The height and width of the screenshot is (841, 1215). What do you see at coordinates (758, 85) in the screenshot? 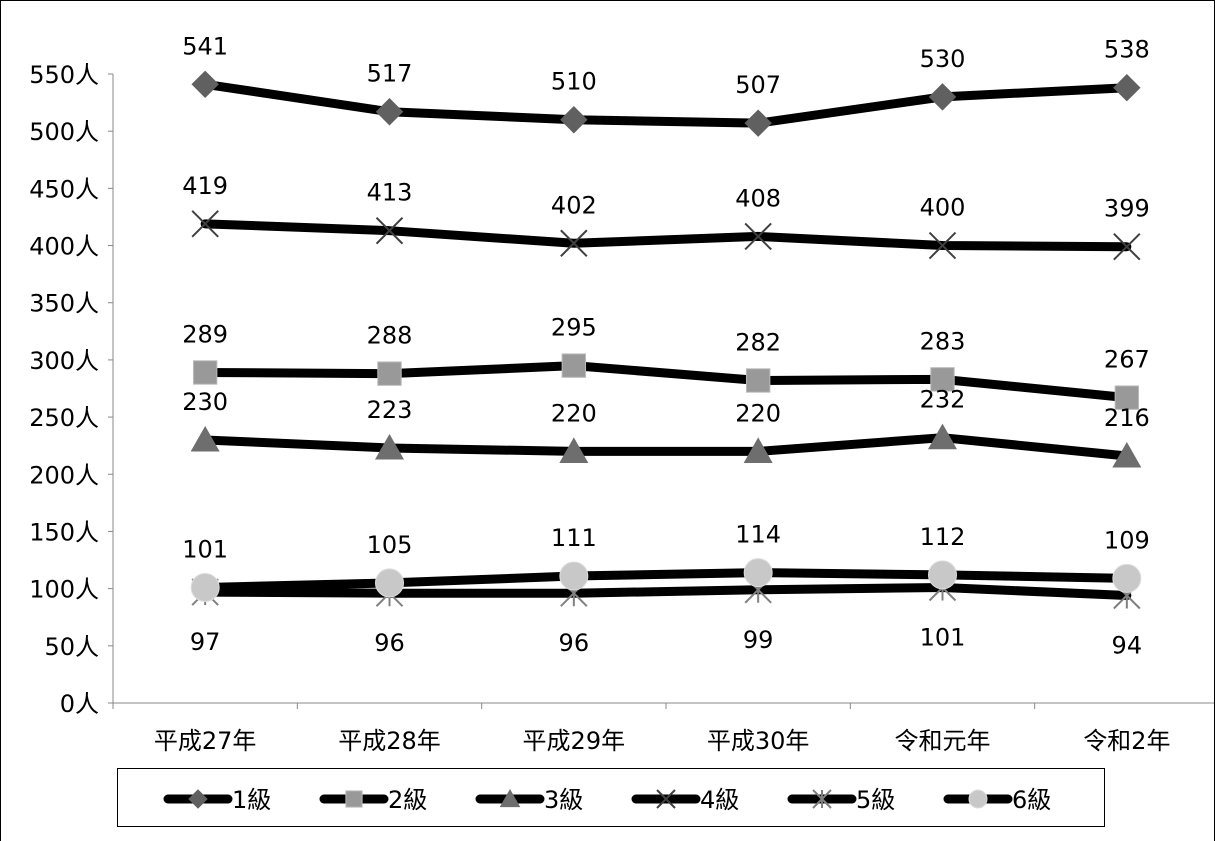
I see `data-label: 507` at bounding box center [758, 85].